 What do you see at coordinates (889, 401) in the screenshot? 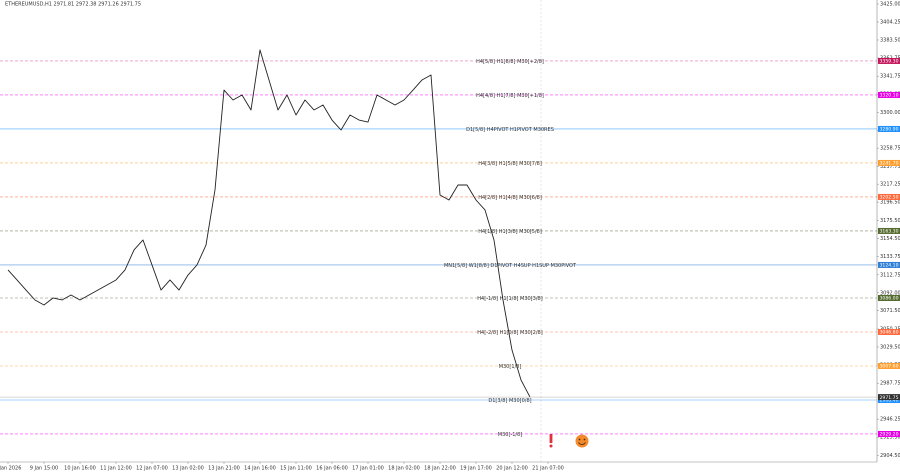
I see `level-price-label: 2968.40` at bounding box center [889, 401].